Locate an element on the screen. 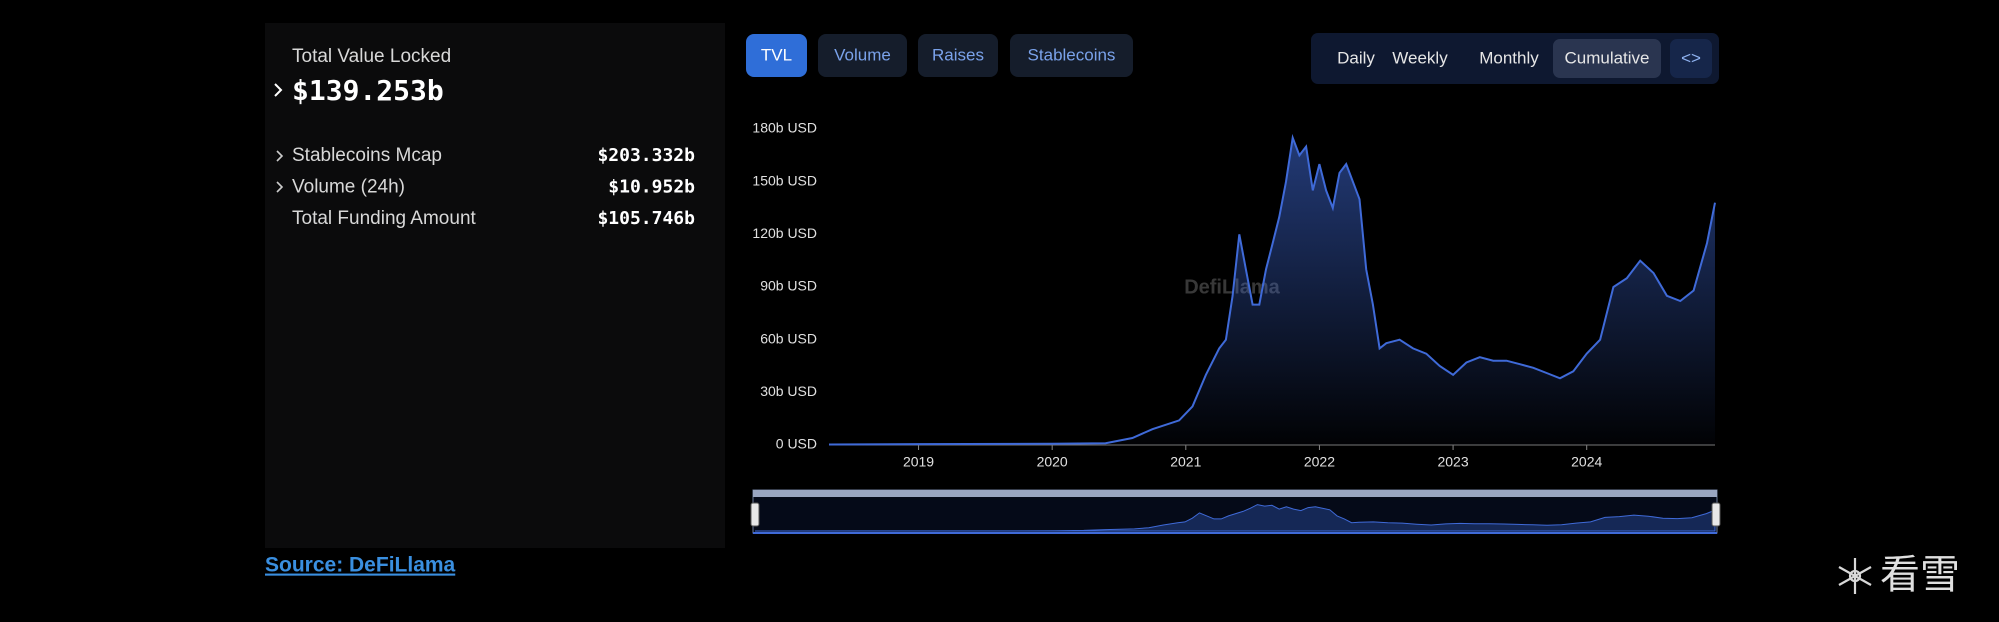  tab-label: Volume is located at coordinates (862, 54).